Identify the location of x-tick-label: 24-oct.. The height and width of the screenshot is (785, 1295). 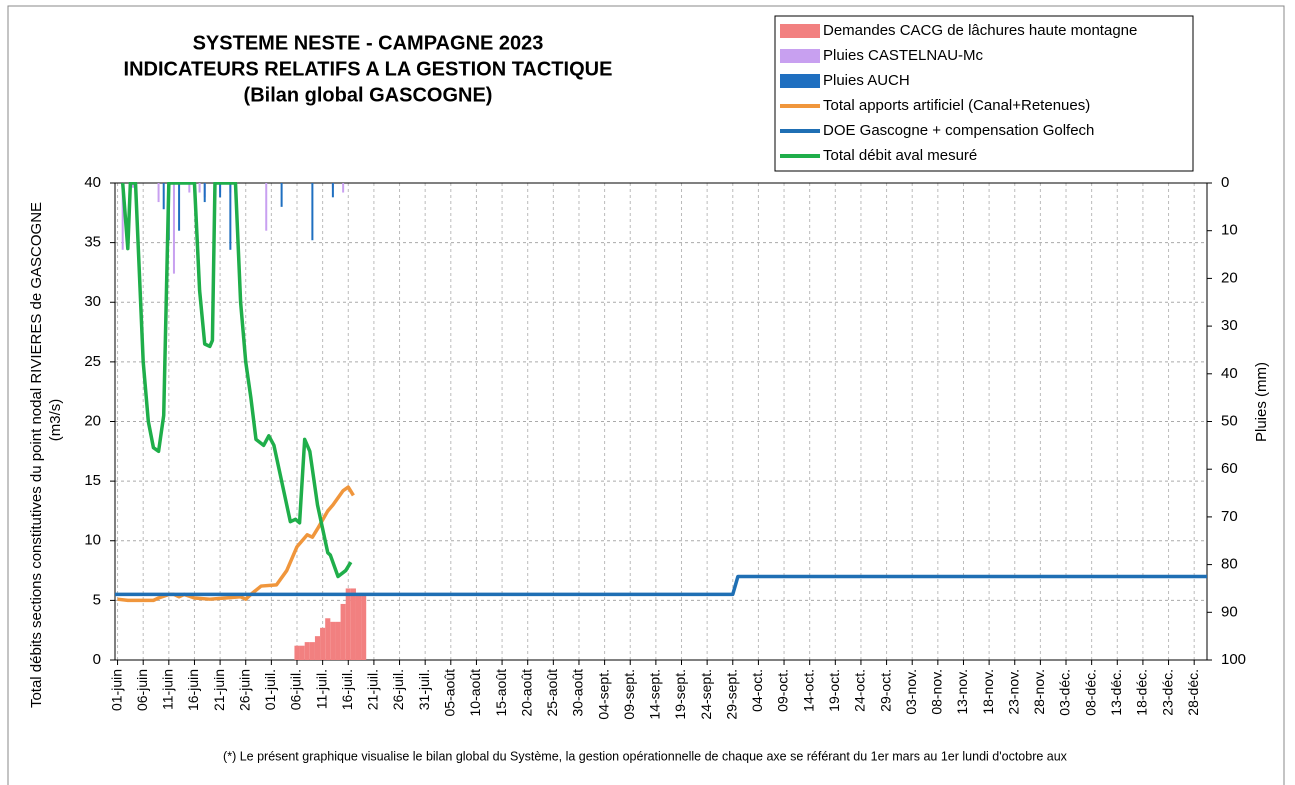
(860, 690).